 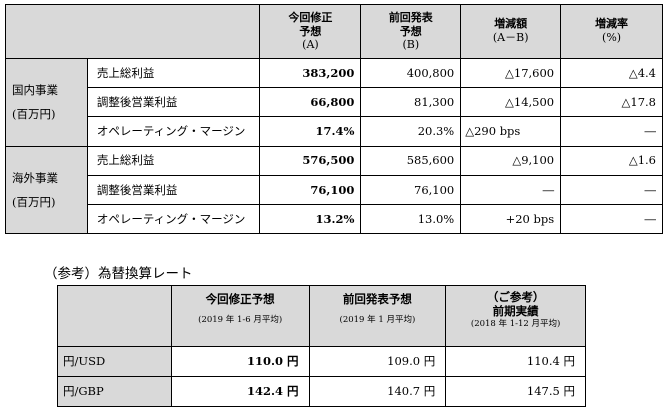 I want to click on current-forecast-value: 66,800, so click(x=310, y=102).